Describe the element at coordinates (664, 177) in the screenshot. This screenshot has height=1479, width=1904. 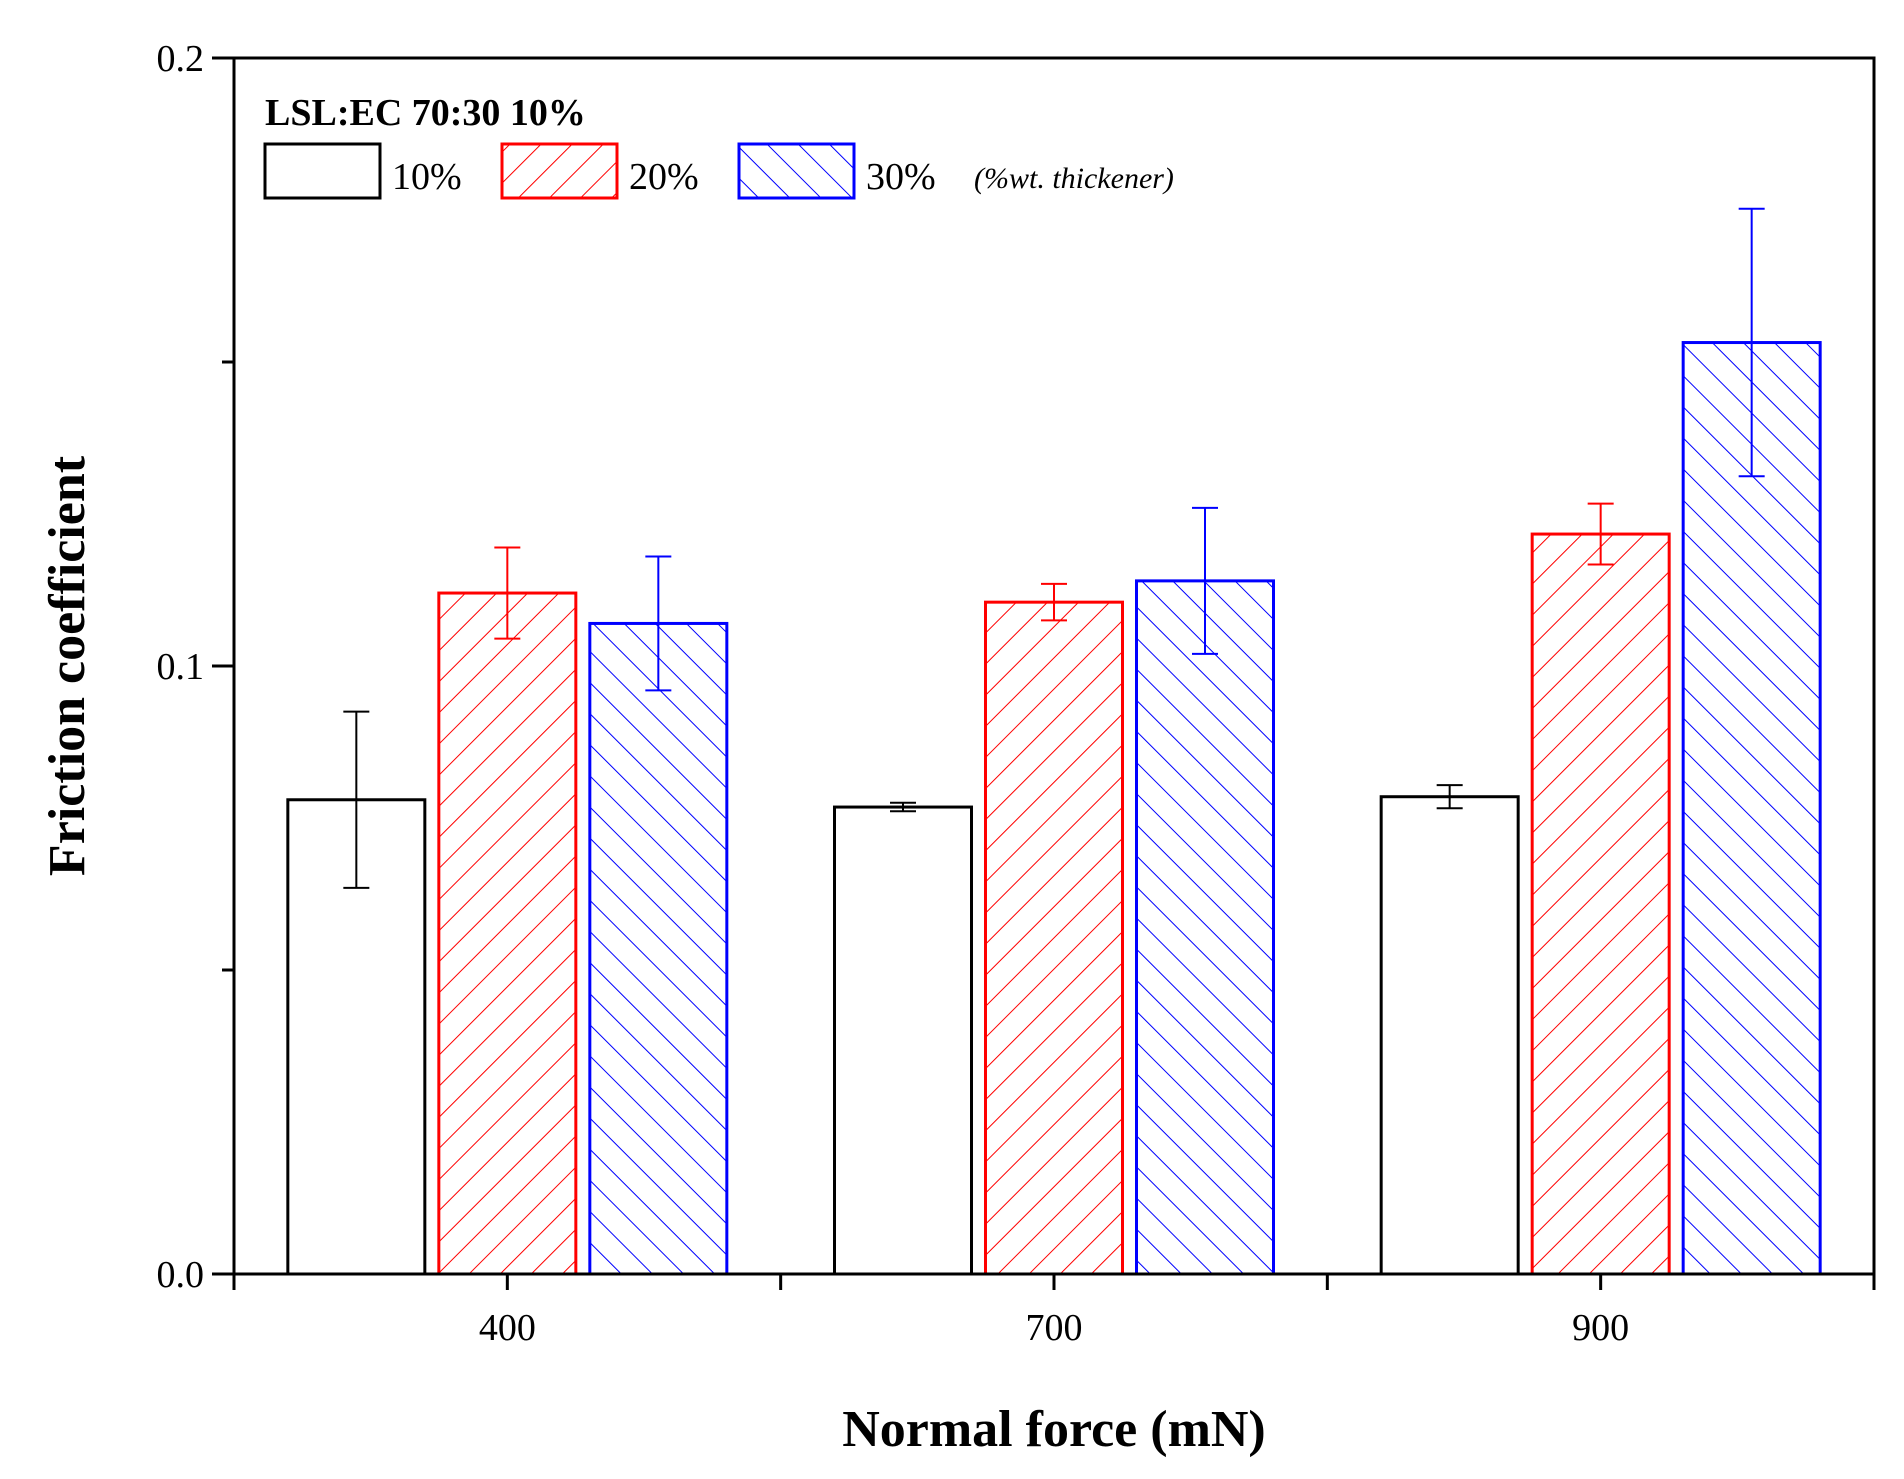
I see `legend-label-20: 20%` at that location.